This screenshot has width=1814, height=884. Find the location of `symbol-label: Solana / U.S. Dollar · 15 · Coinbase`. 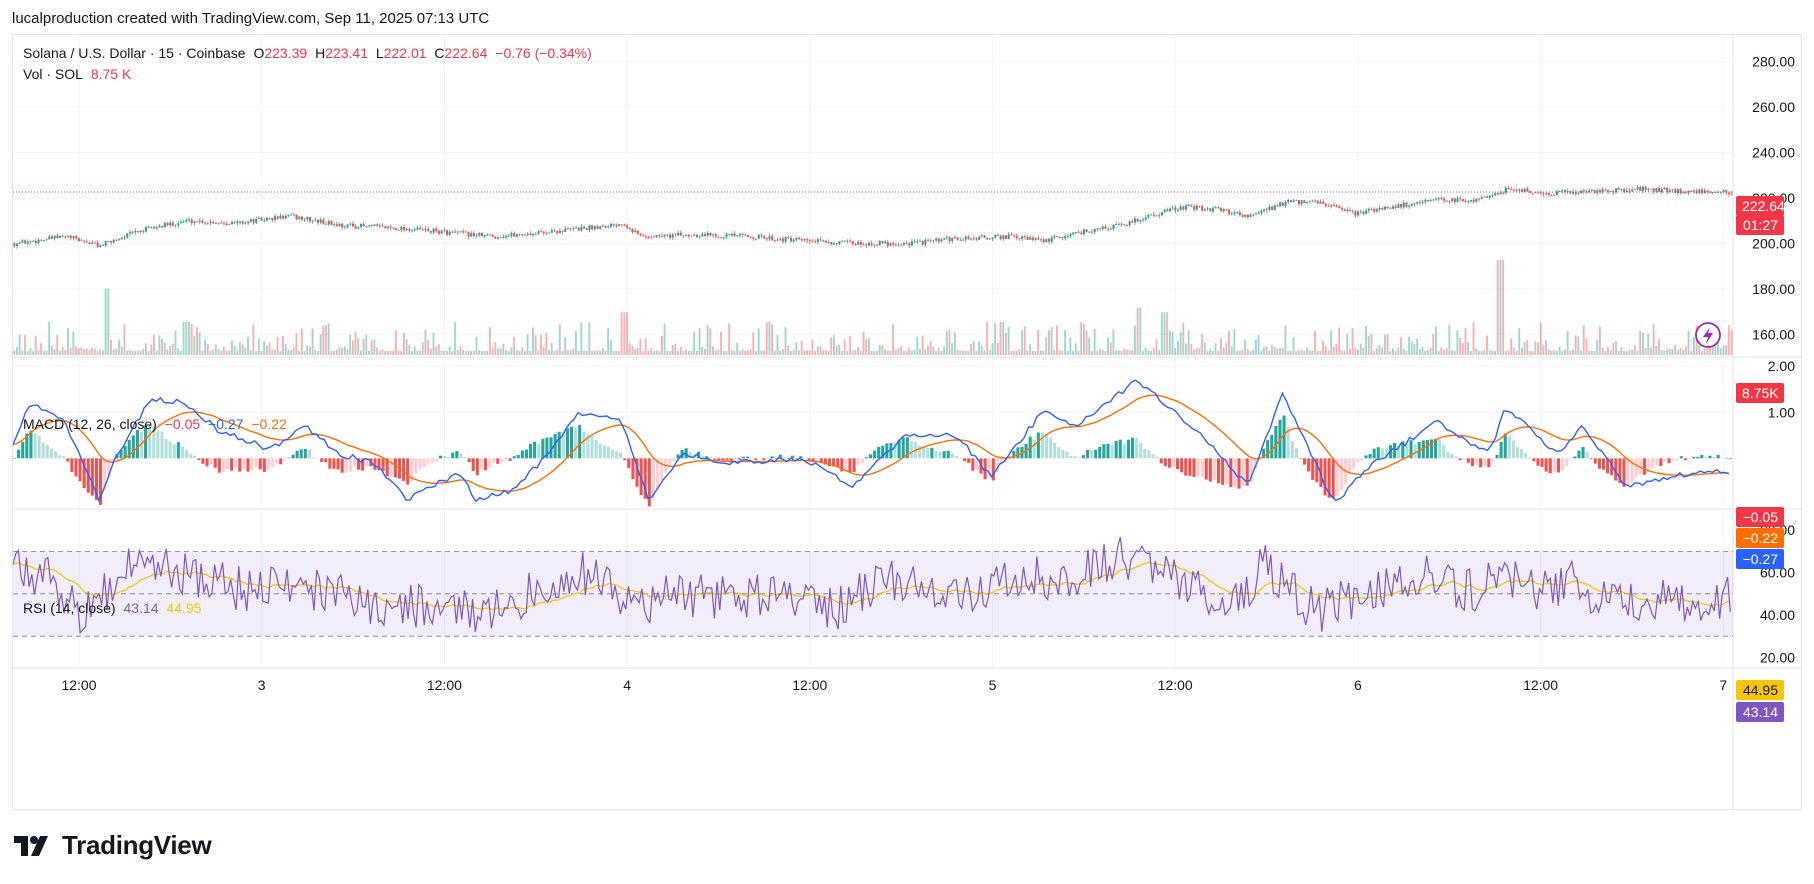

symbol-label: Solana / U.S. Dollar · 15 · Coinbase is located at coordinates (134, 53).